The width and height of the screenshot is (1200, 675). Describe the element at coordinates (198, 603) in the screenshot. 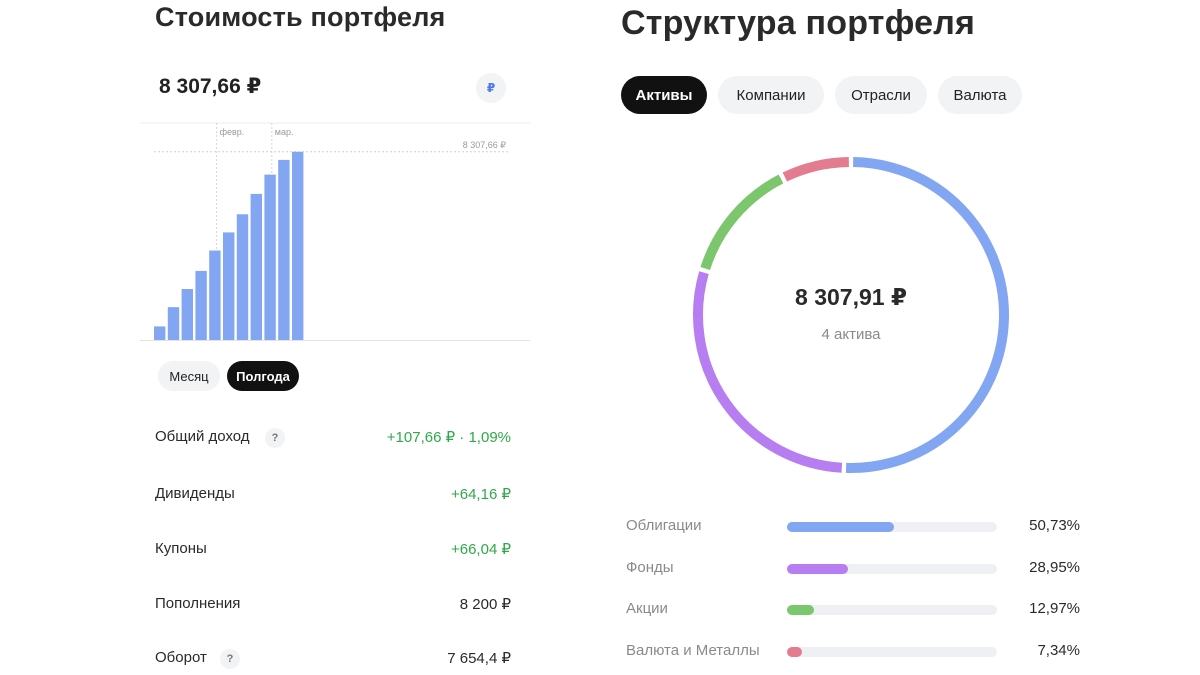

I see `stat-label: Пополнения` at that location.